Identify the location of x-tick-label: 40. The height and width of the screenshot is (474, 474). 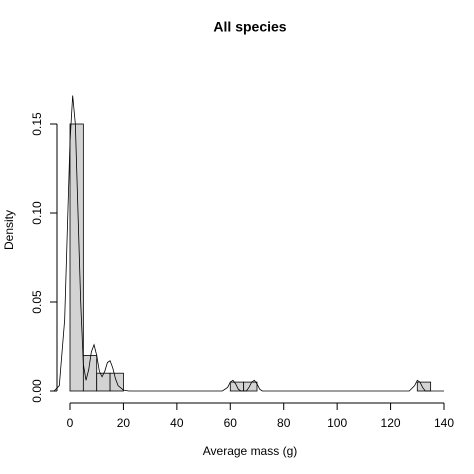
(177, 423).